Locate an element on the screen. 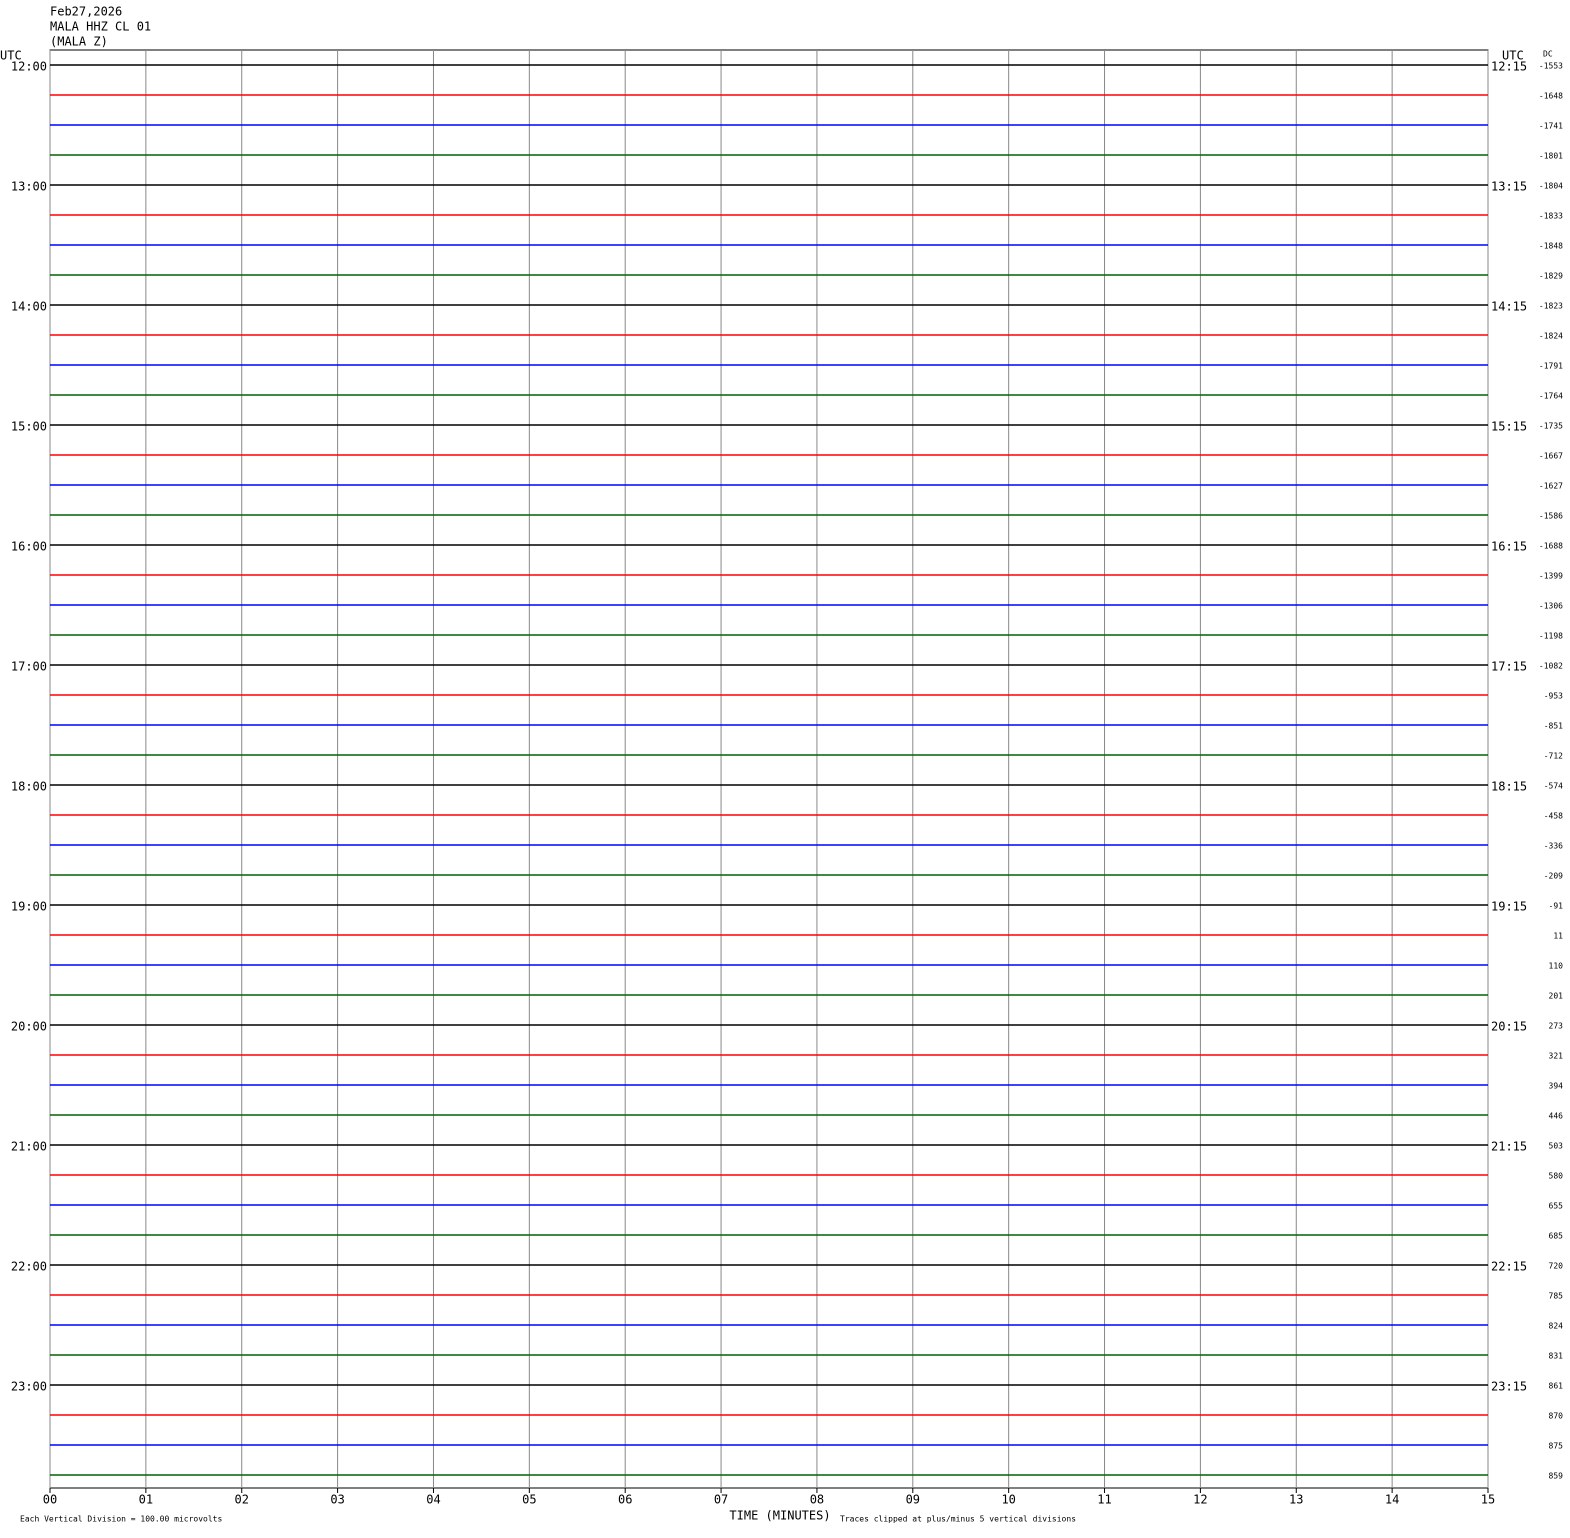 Image resolution: width=1570 pixels, height=1538 pixels. dc-value: 685 is located at coordinates (1556, 1236).